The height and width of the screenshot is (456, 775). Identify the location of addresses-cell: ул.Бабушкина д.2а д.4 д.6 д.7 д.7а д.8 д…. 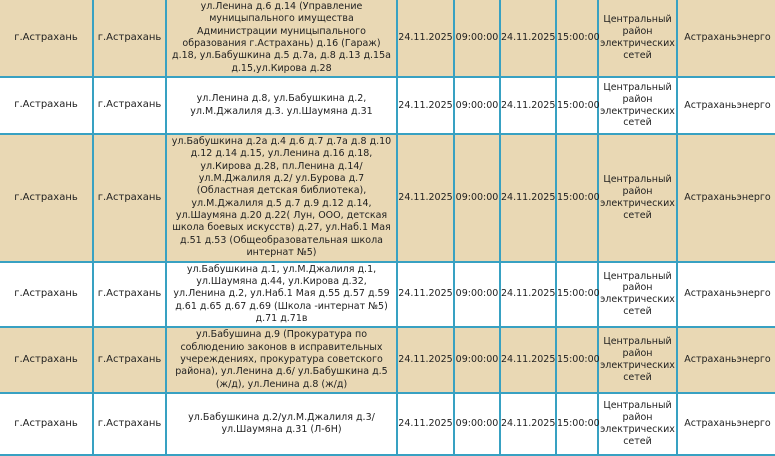
(281, 198).